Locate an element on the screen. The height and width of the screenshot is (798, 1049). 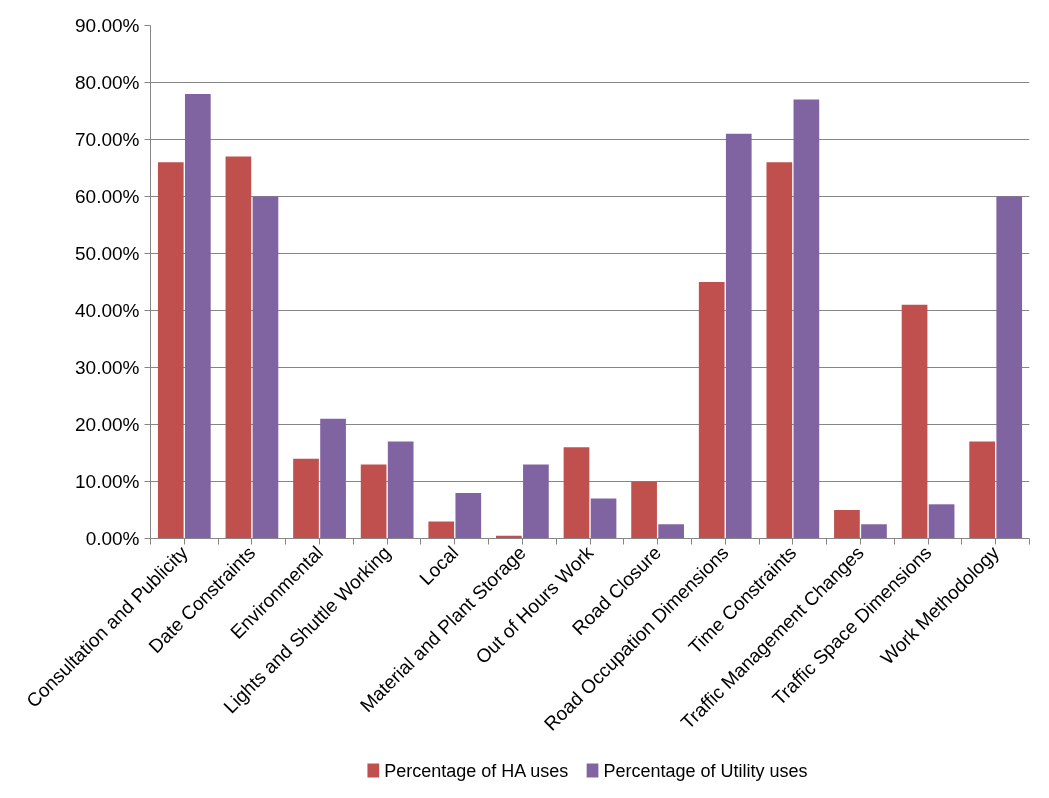
legend-label: Percentage of Utility uses is located at coordinates (705, 770).